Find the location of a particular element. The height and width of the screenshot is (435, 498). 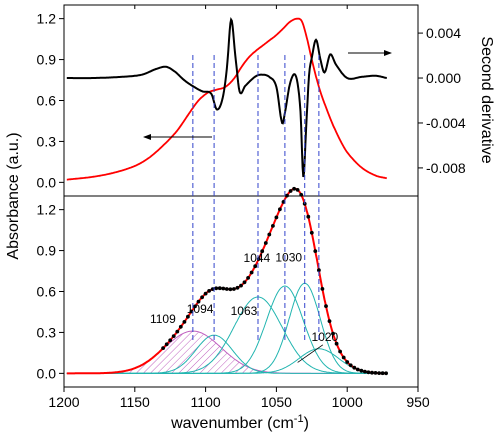

y-tick-label-top-right: -0.004 is located at coordinates (446, 123).